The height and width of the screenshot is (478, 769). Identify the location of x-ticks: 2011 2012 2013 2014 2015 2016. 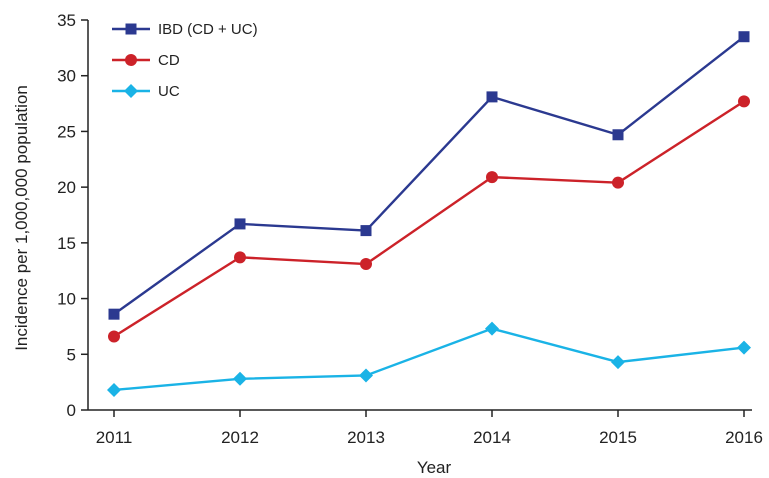
(429, 428).